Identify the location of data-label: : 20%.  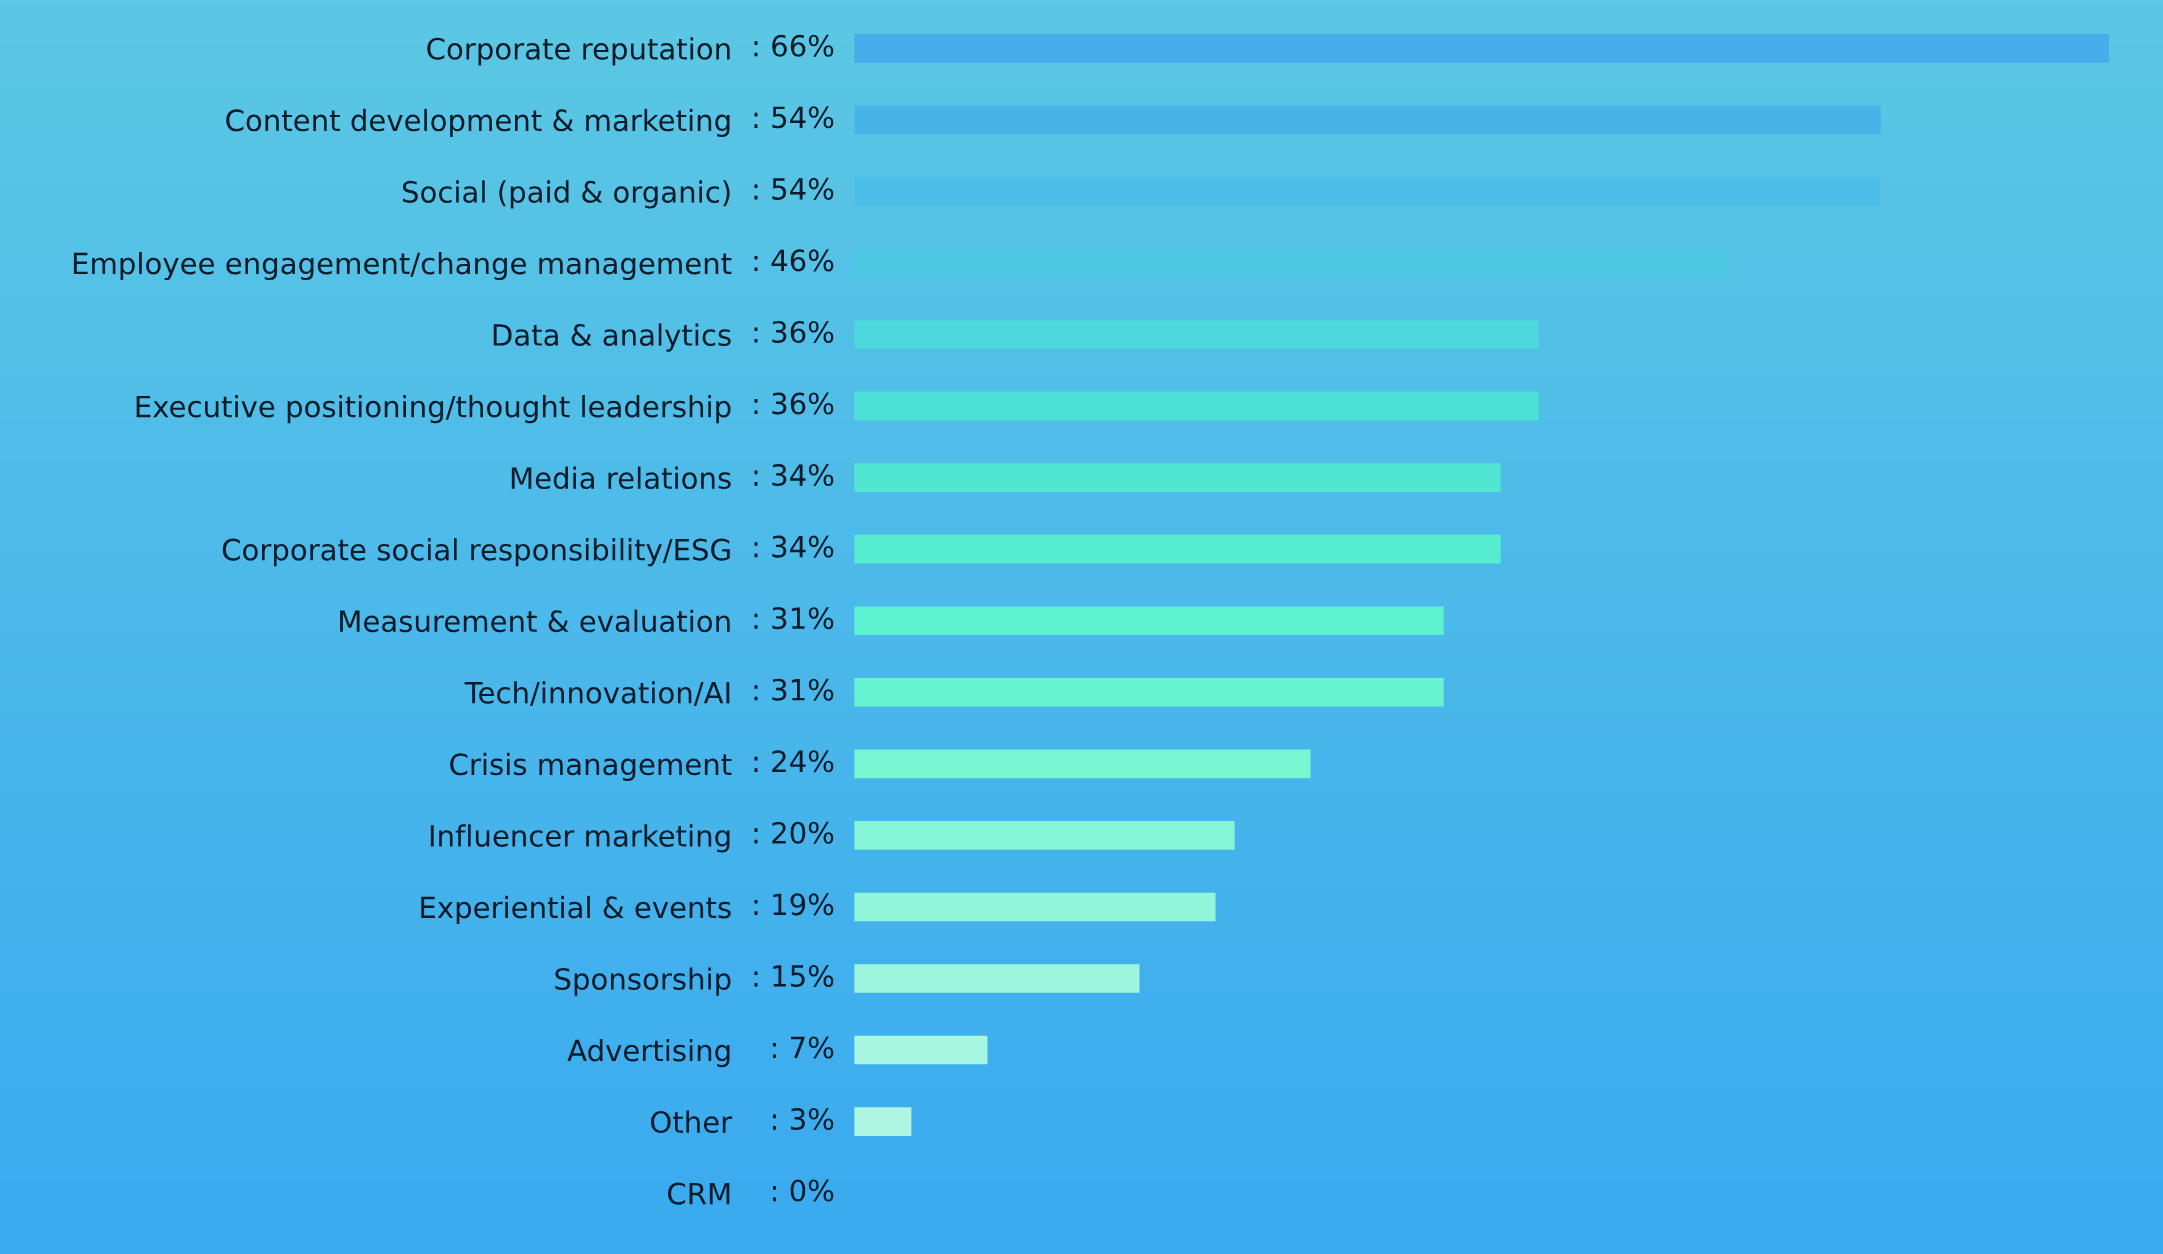
(794, 832).